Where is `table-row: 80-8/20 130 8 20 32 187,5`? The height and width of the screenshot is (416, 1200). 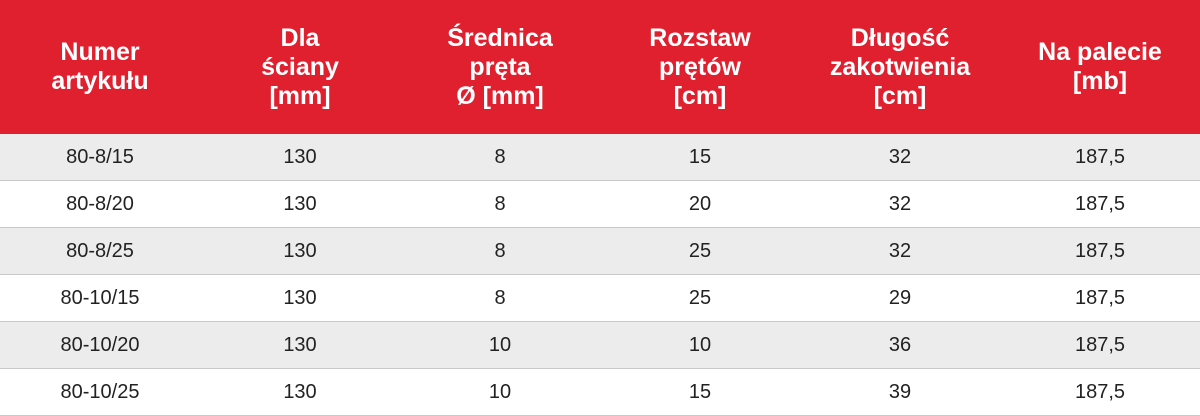 table-row: 80-8/20 130 8 20 32 187,5 is located at coordinates (600, 204).